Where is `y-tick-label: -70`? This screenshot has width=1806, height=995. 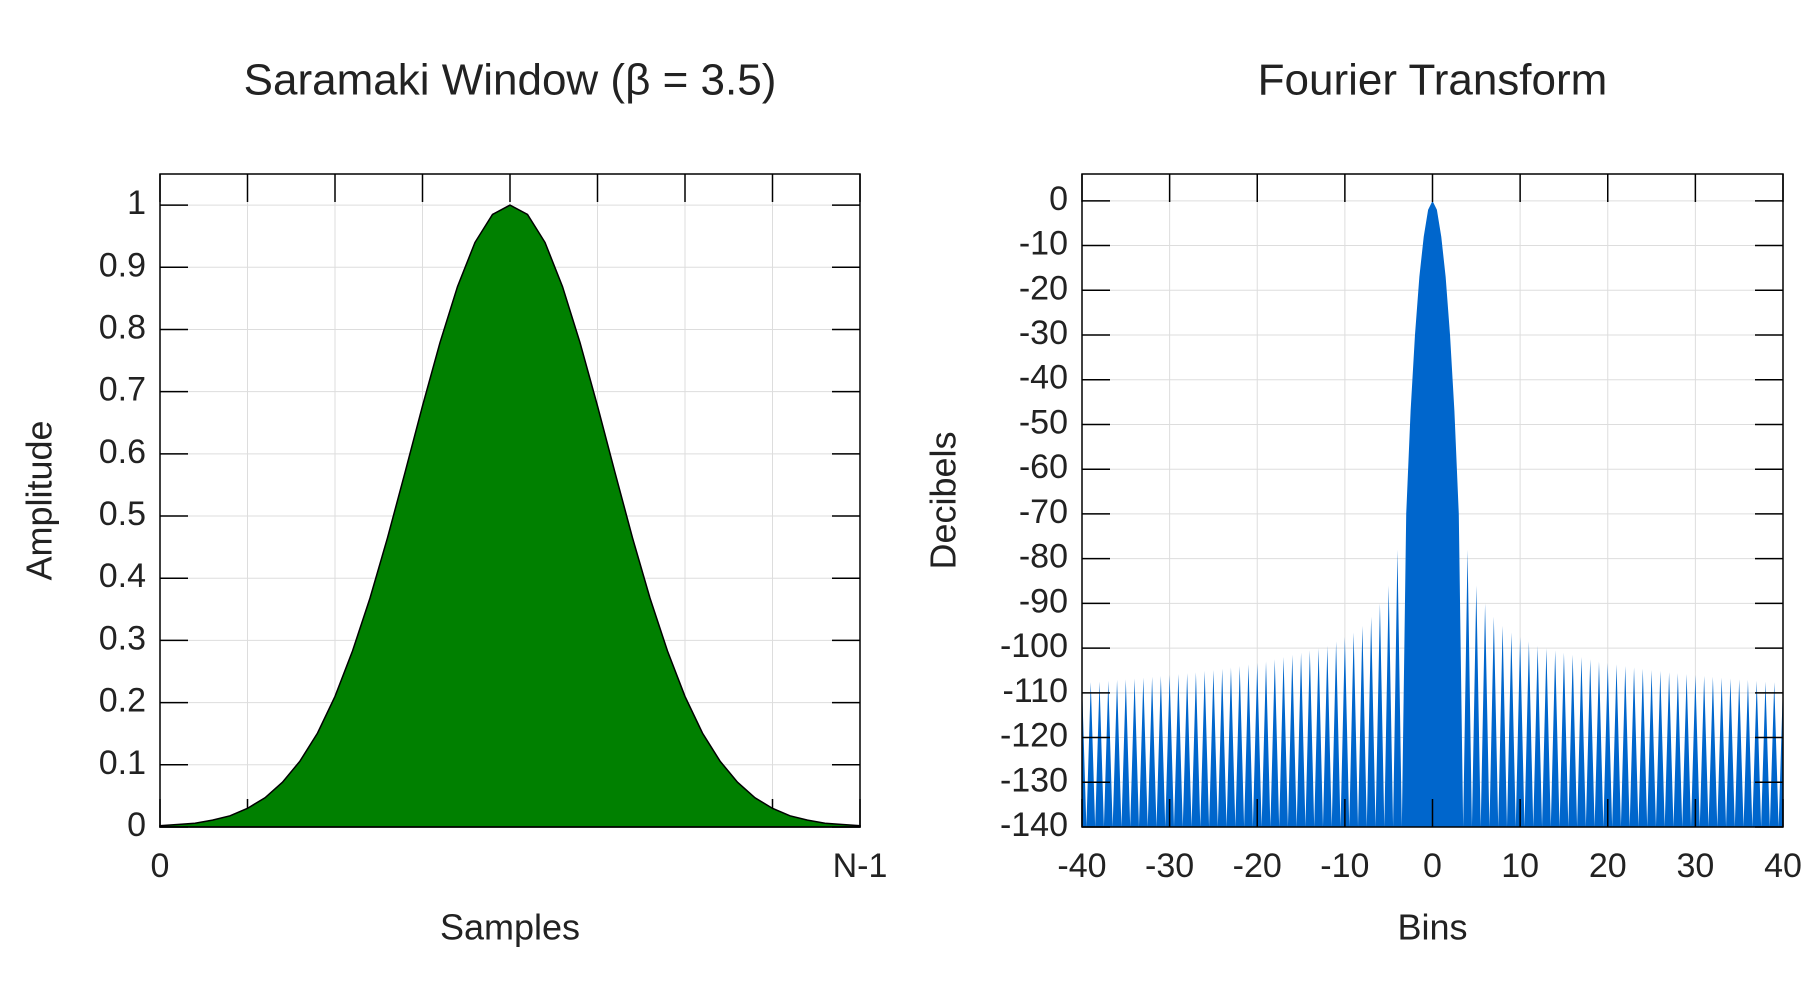 y-tick-label: -70 is located at coordinates (1043, 512).